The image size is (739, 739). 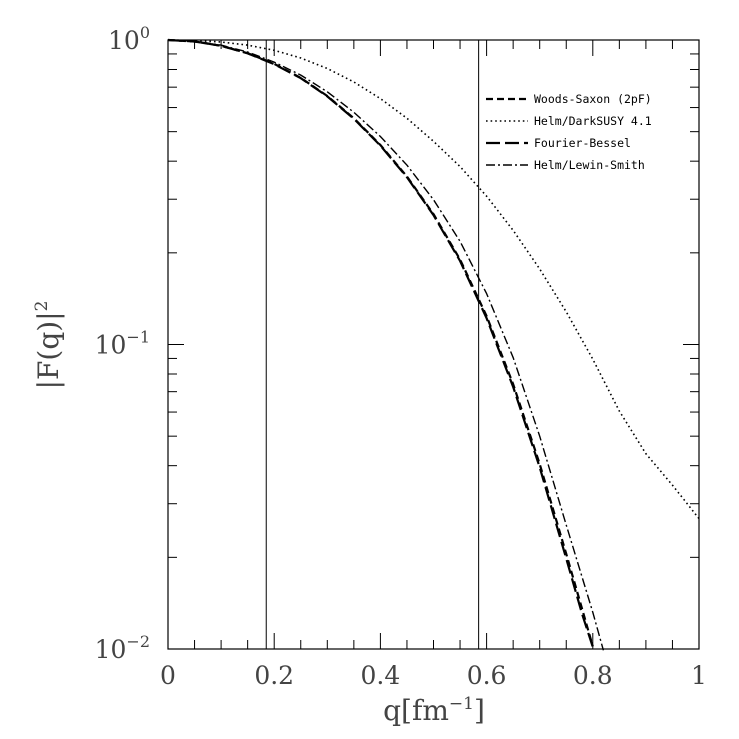 I want to click on x-tick-label: 0, so click(x=168, y=675).